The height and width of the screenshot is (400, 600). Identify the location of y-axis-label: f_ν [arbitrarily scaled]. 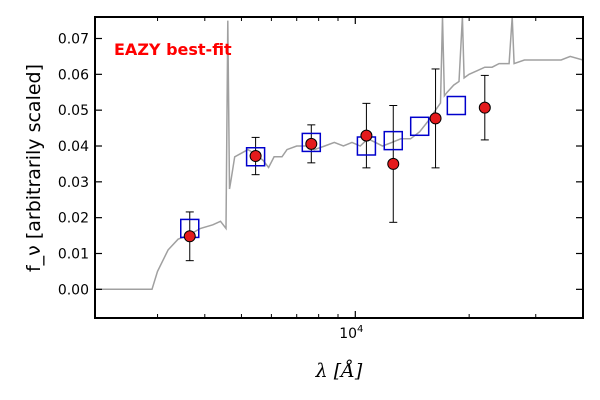
(34, 168).